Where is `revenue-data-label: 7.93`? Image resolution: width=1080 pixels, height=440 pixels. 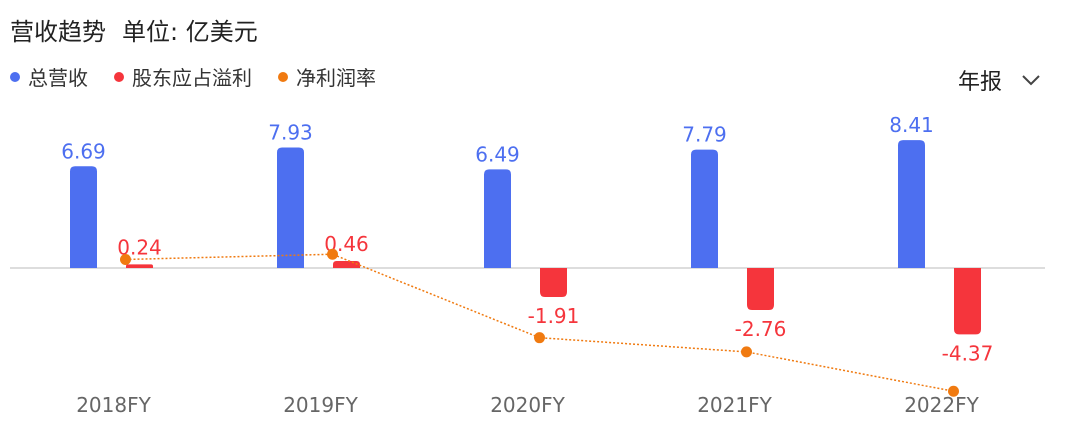
revenue-data-label: 7.93 is located at coordinates (290, 132).